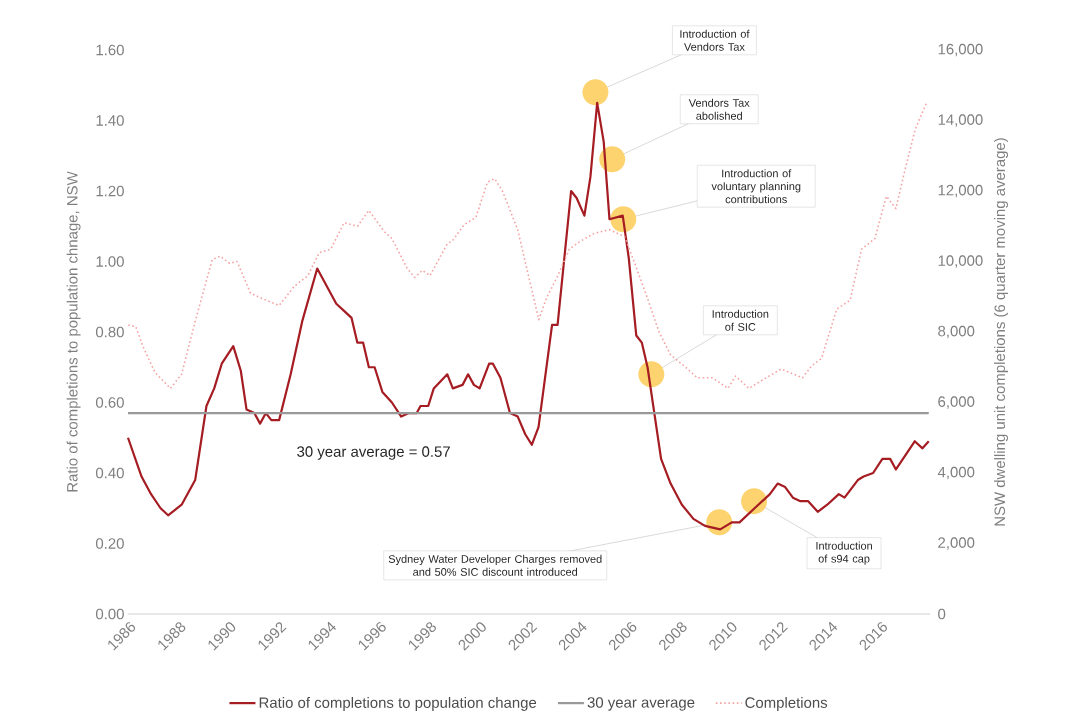 This screenshot has width=1081, height=713. Describe the element at coordinates (956, 402) in the screenshot. I see `y2-tick-label: 6,000` at that location.